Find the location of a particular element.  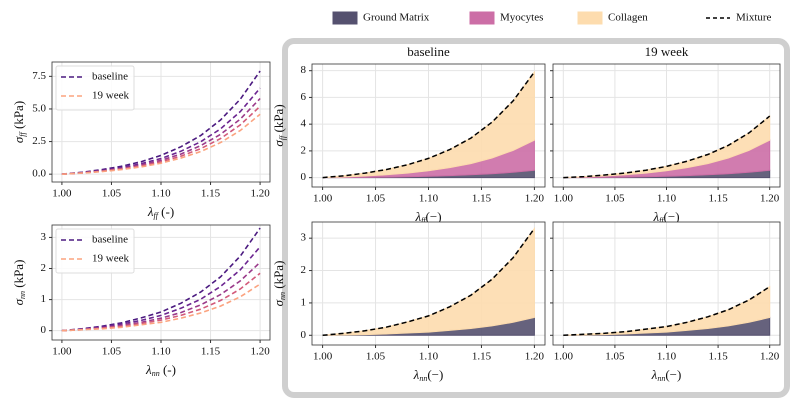

y-tick-label: 2 is located at coordinates (304, 150).